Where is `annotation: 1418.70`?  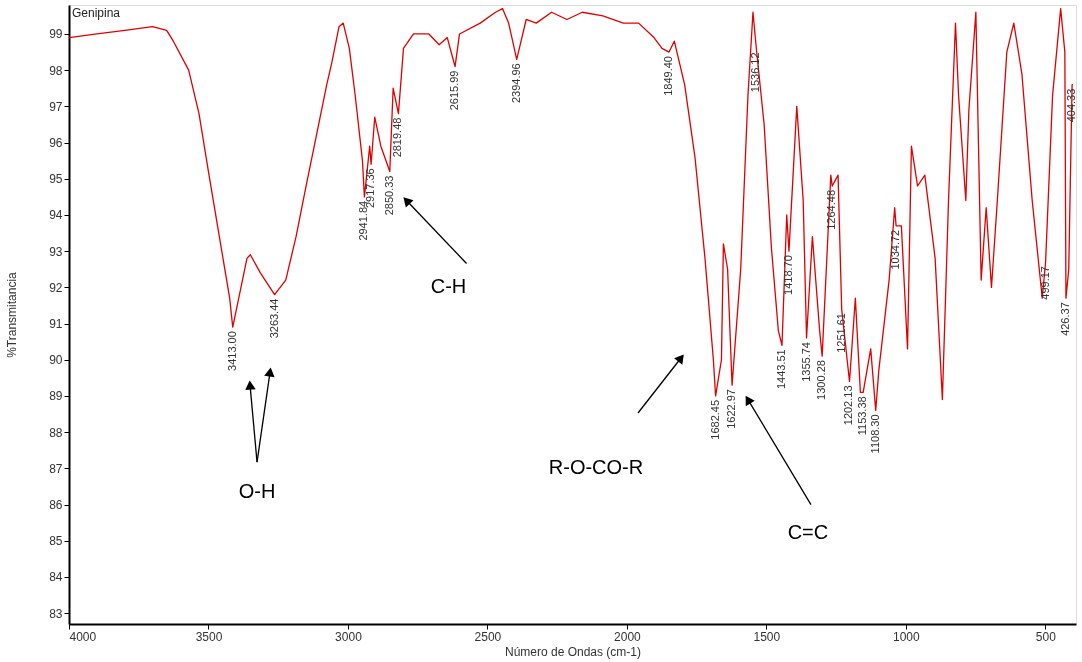 annotation: 1418.70 is located at coordinates (787, 275).